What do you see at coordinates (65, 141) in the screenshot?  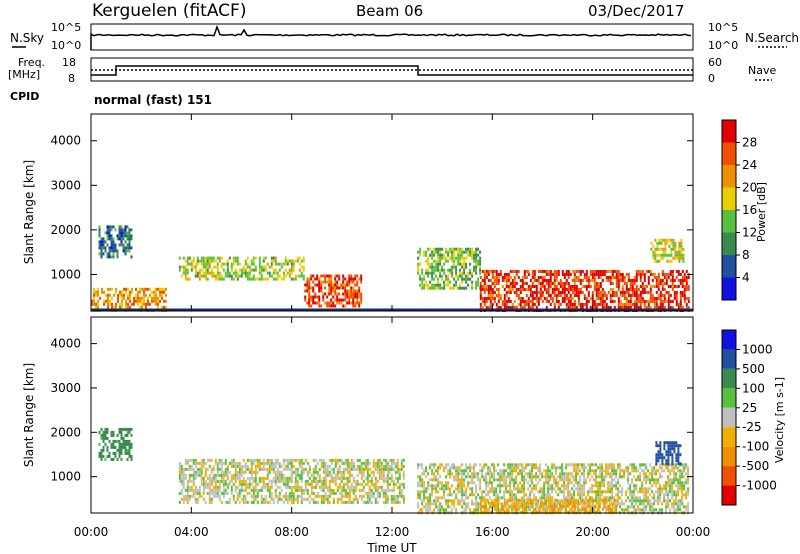 I see `y-tick-label: 4000` at bounding box center [65, 141].